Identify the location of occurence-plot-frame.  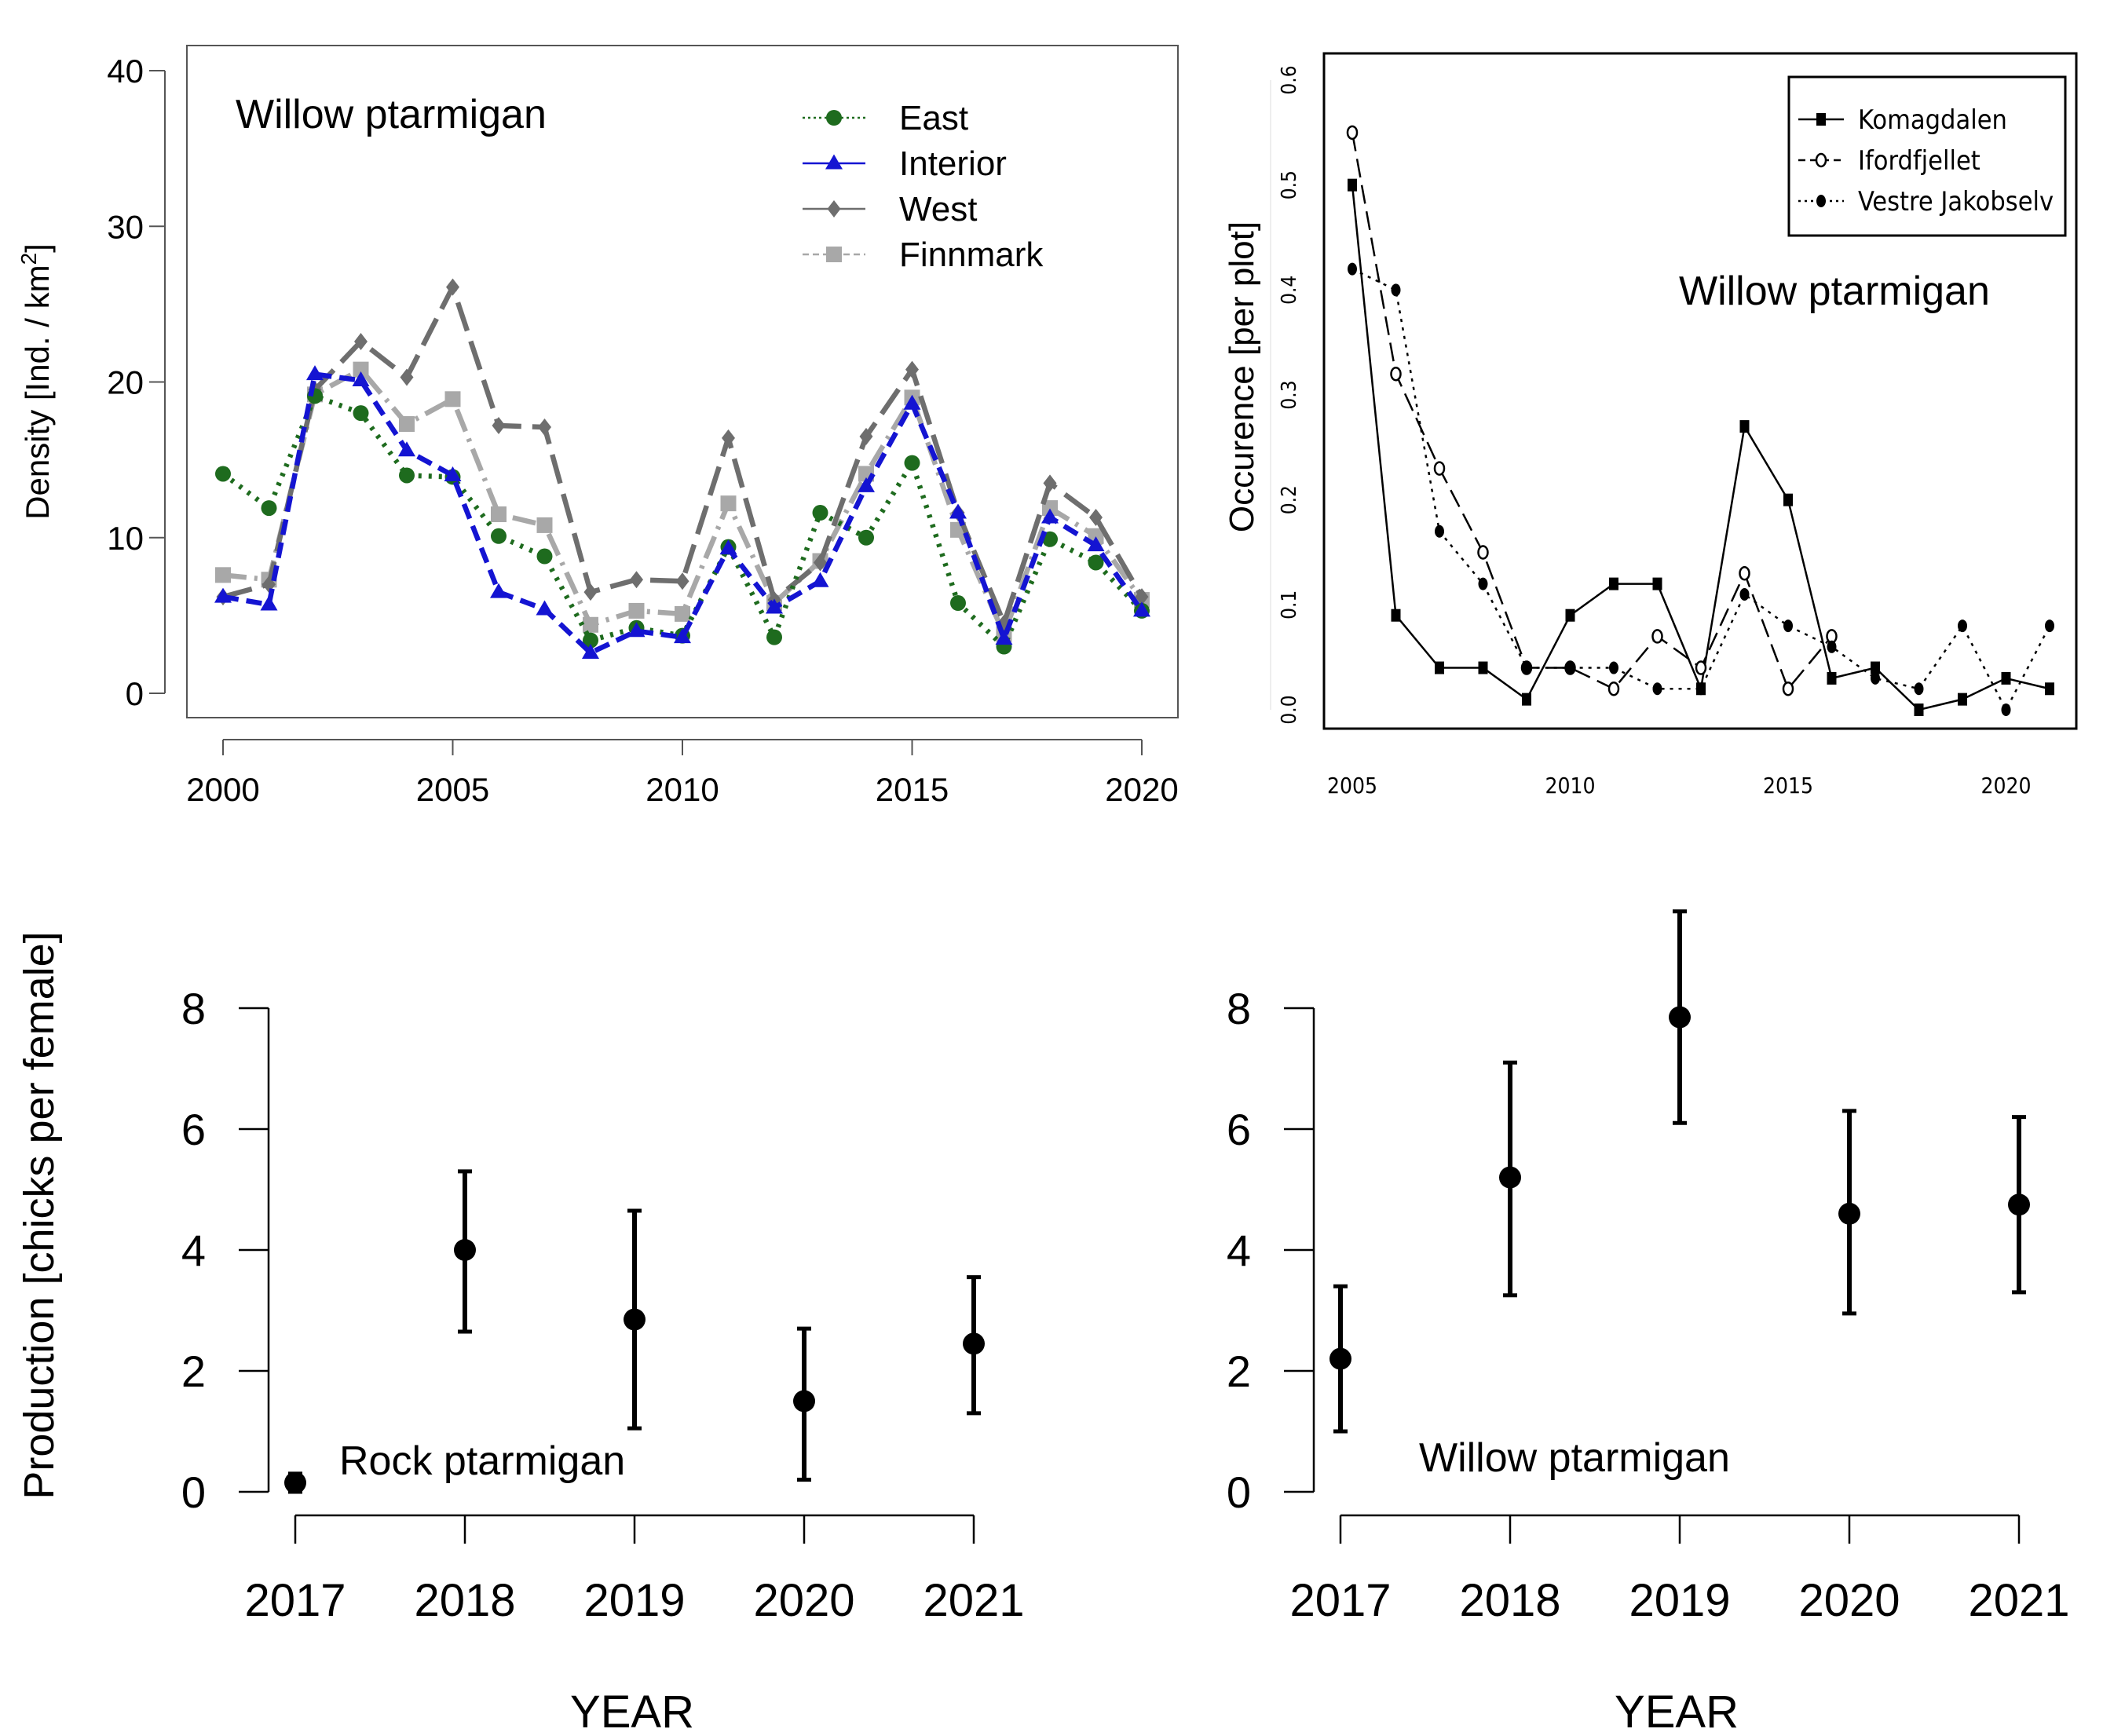
(1700, 391).